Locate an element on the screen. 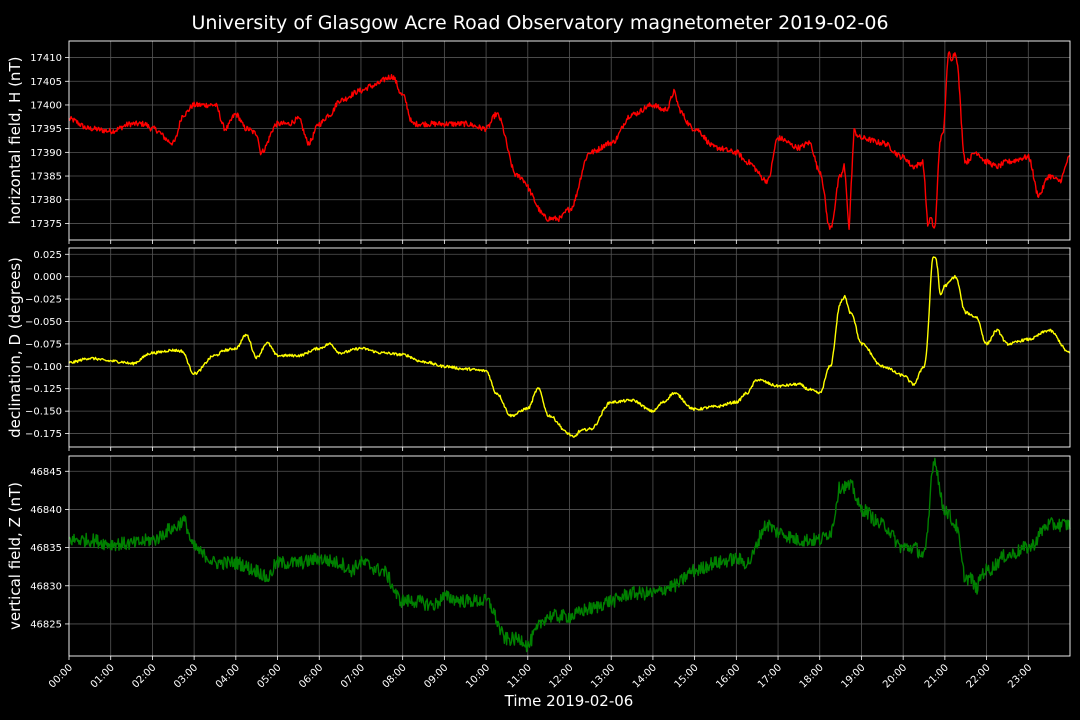 Image resolution: width=1080 pixels, height=720 pixels. y-axis-label: declination, D (degrees) is located at coordinates (15, 347).